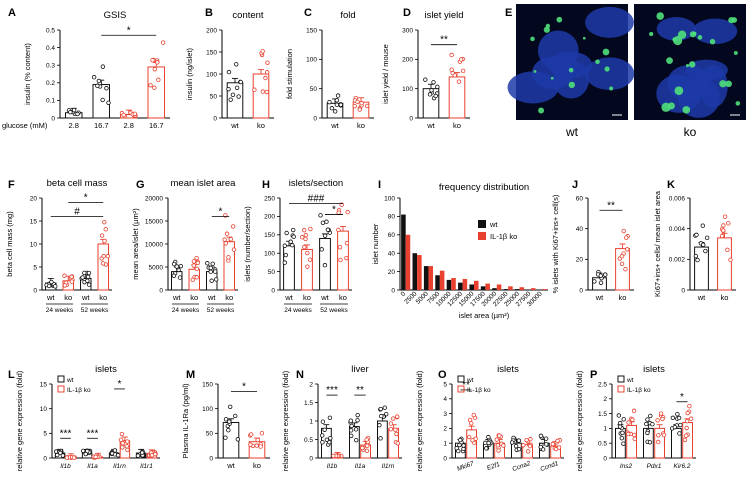  I want to click on y-tick-label: 1, so click(445, 444).